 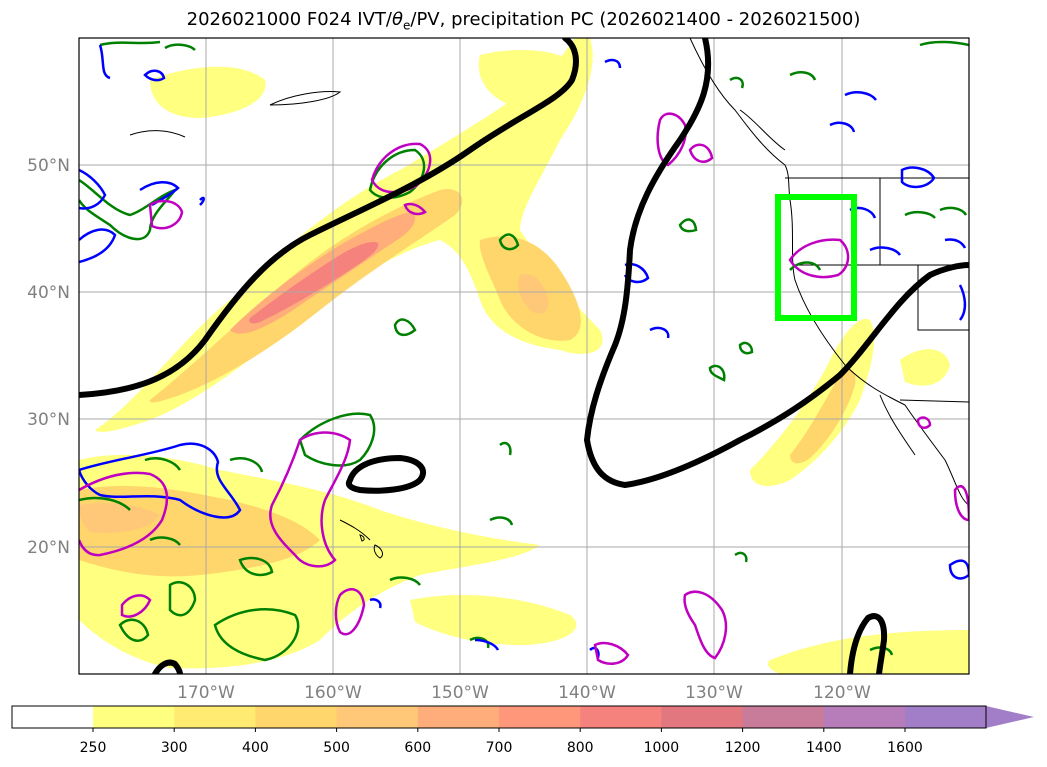 What do you see at coordinates (842, 693) in the screenshot?
I see `lon-label: 120°W` at bounding box center [842, 693].